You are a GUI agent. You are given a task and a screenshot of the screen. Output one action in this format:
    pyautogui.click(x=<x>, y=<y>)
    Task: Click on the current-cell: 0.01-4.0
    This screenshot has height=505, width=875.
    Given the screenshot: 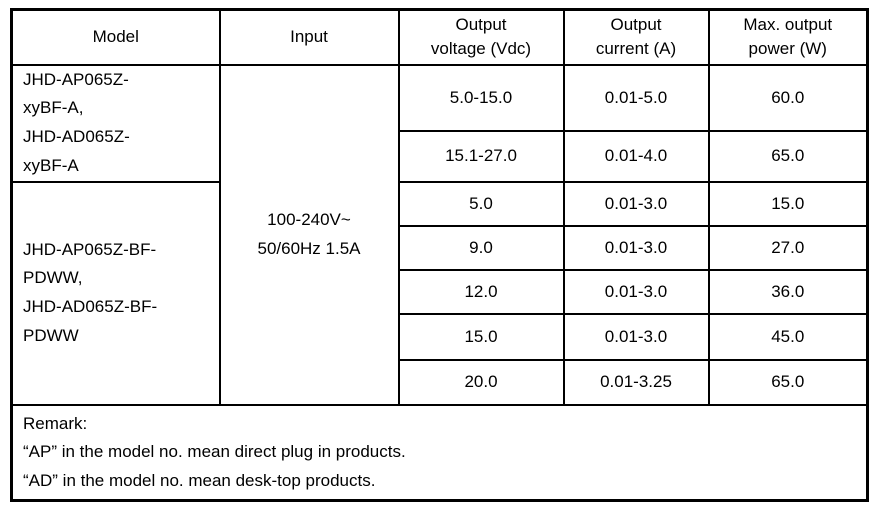 What is the action you would take?
    pyautogui.click(x=636, y=156)
    